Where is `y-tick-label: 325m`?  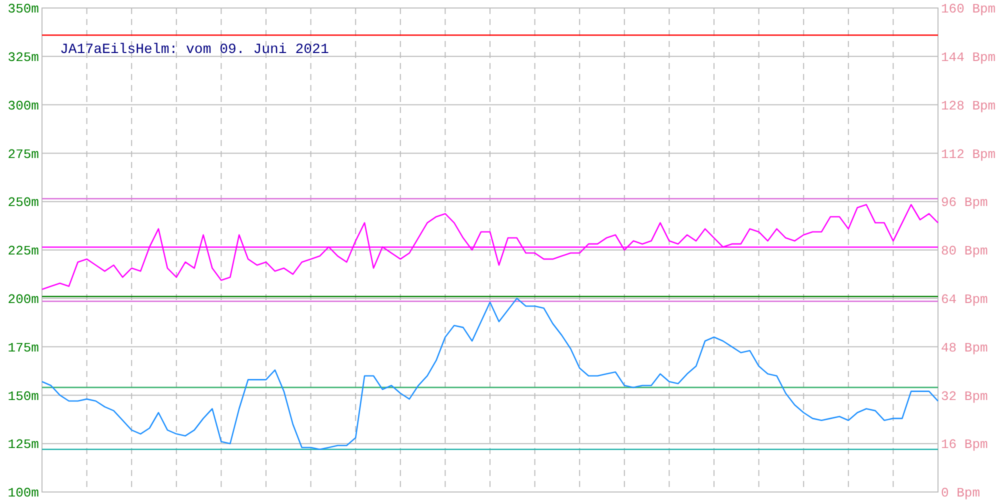
y-tick-label: 325m is located at coordinates (24, 57).